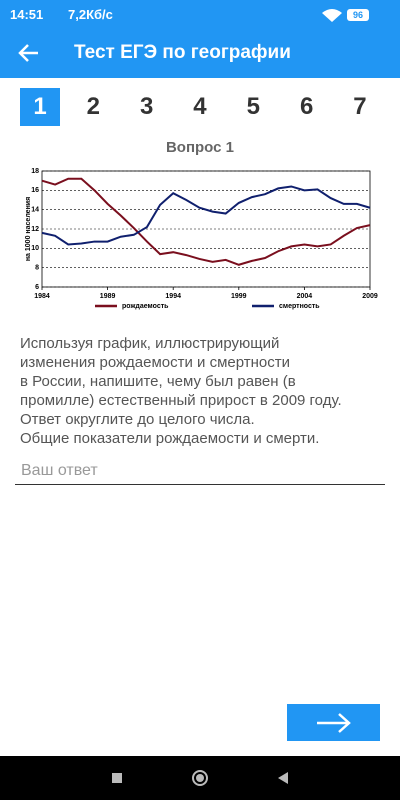 The height and width of the screenshot is (800, 400). Describe the element at coordinates (93, 106) in the screenshot. I see `question-tab: 2` at that location.